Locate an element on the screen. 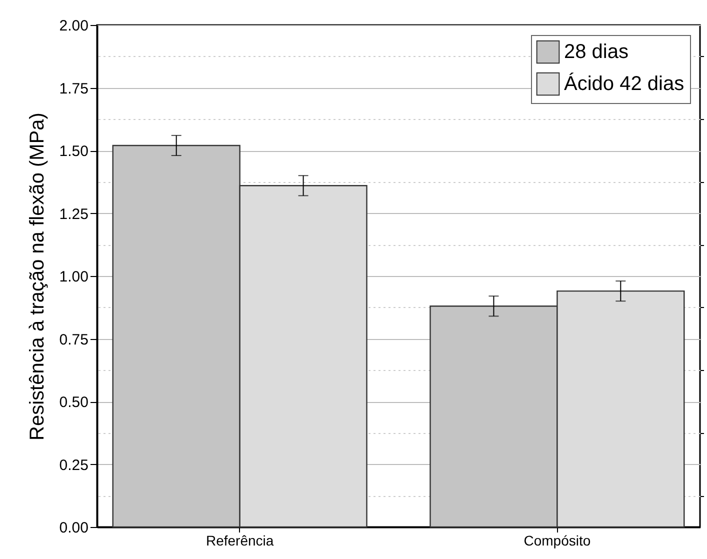  legend-label: Ácido 42 dias is located at coordinates (624, 83).